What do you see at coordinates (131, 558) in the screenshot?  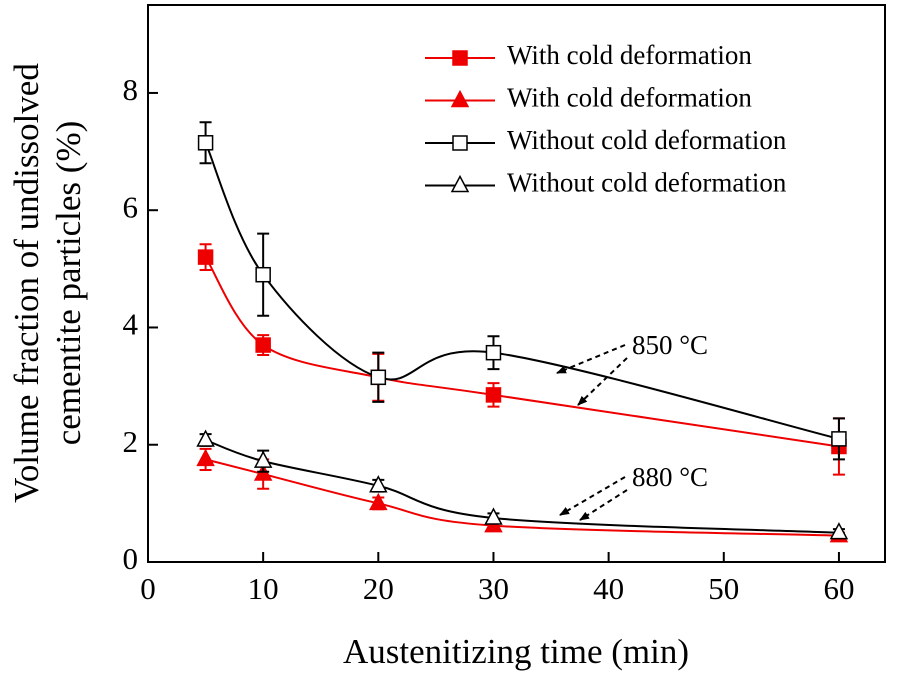 I see `y-tick-label: 0` at bounding box center [131, 558].